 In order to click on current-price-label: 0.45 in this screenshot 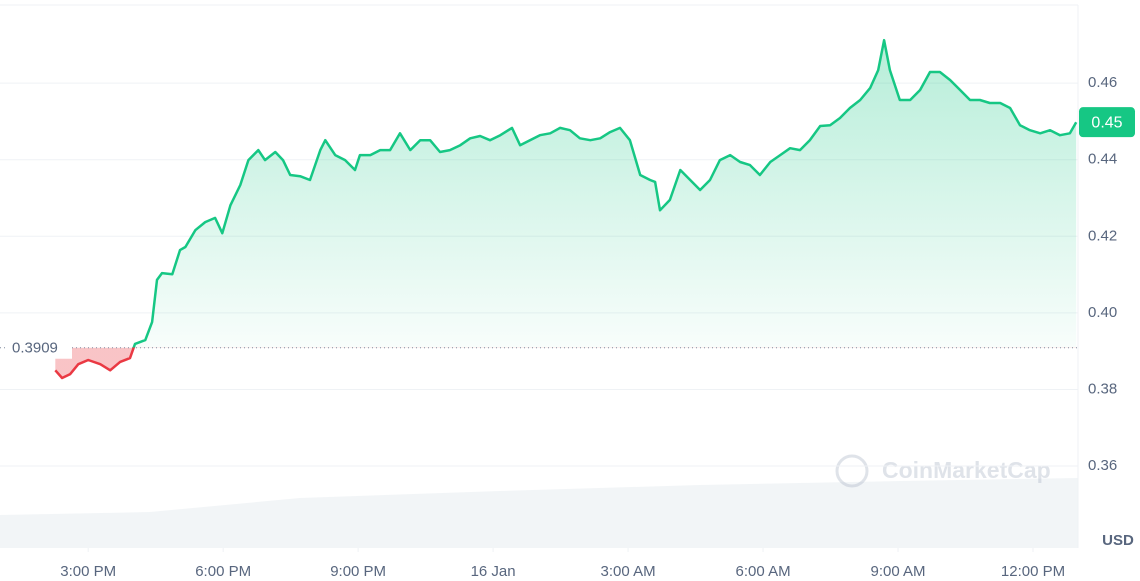, I will do `click(1106, 122)`.